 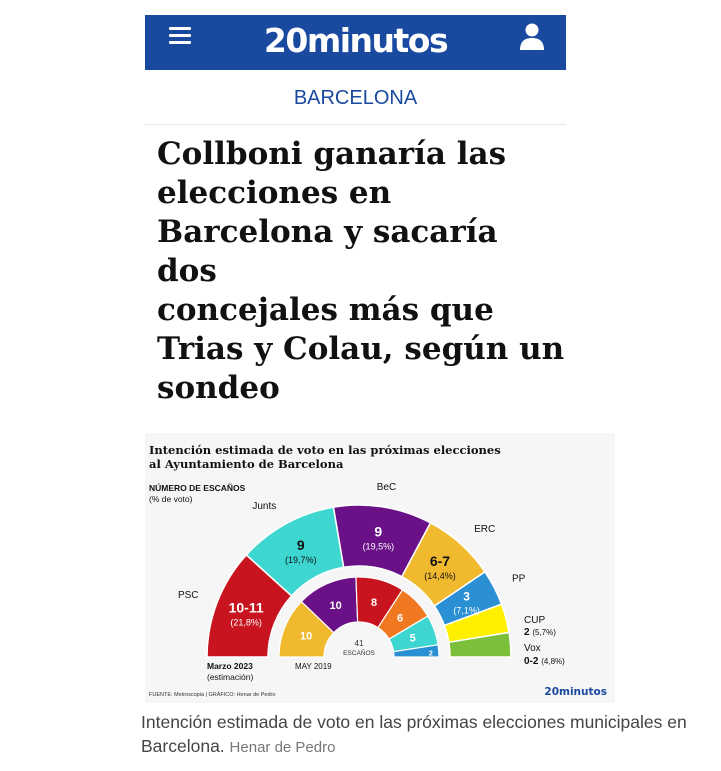 I want to click on header-divider, so click(x=355, y=124).